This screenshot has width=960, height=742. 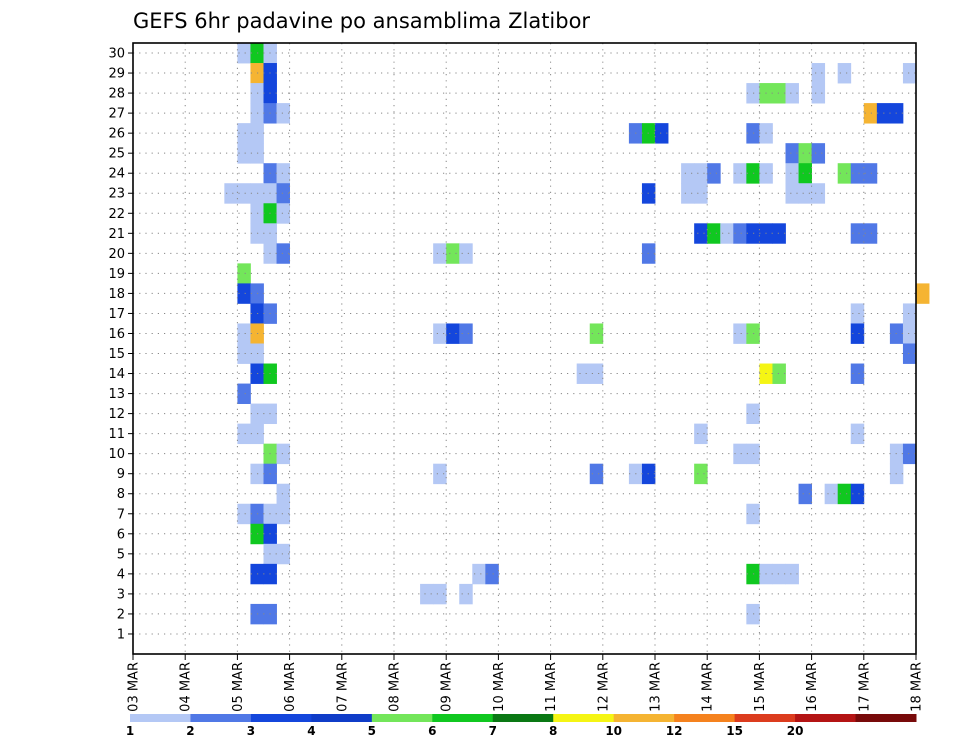 What do you see at coordinates (121, 594) in the screenshot?
I see `y-tick-label: 3` at bounding box center [121, 594].